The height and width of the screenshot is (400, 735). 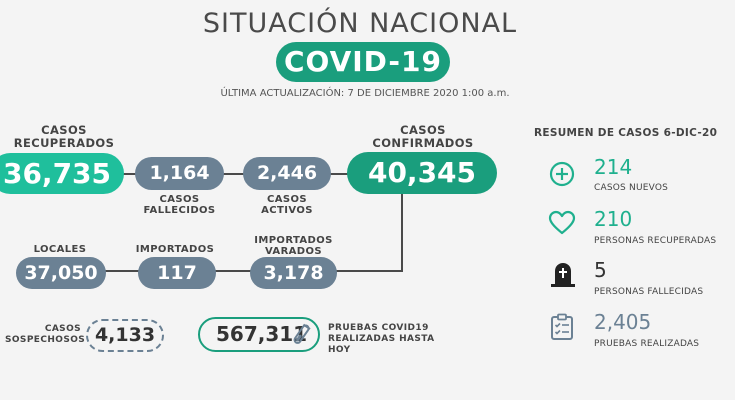 I want to click on summary-pruebas-value: 2,405, so click(x=623, y=322).